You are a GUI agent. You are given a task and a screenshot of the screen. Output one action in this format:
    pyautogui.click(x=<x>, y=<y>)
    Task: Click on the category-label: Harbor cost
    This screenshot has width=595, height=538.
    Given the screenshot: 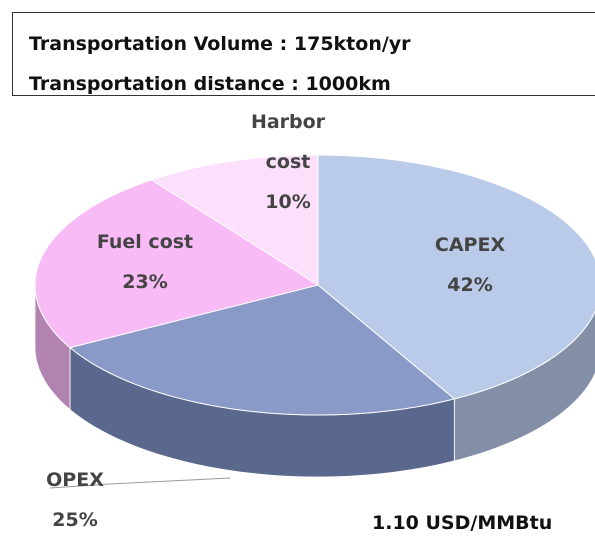 What is the action you would take?
    pyautogui.click(x=288, y=142)
    